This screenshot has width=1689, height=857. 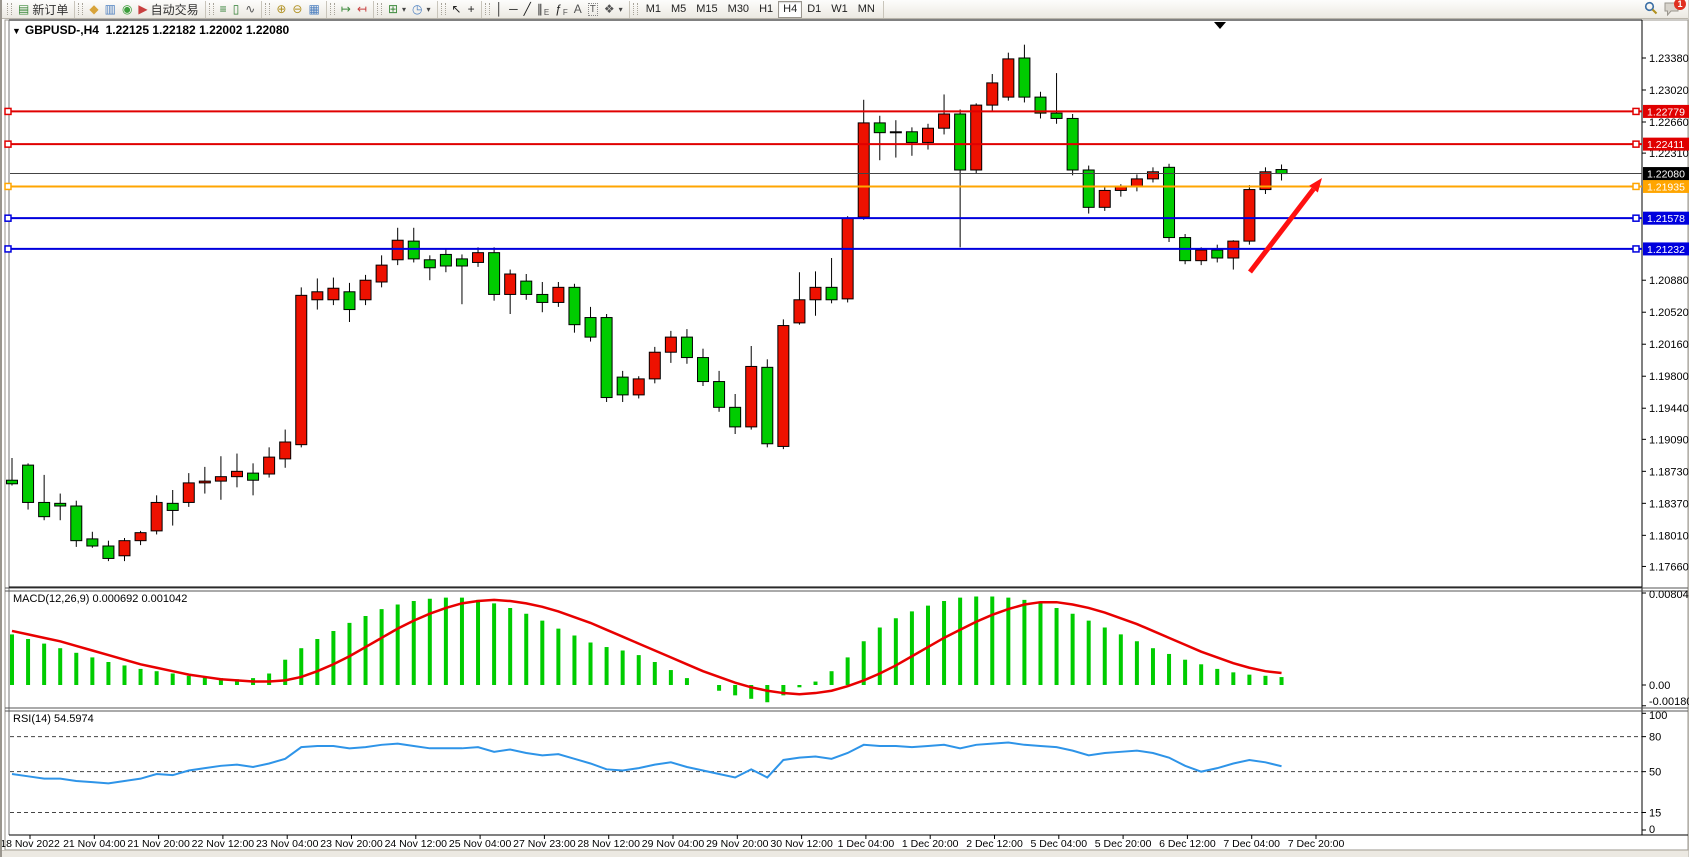 I want to click on svg-text: 27 Nov 23:00, so click(x=544, y=844).